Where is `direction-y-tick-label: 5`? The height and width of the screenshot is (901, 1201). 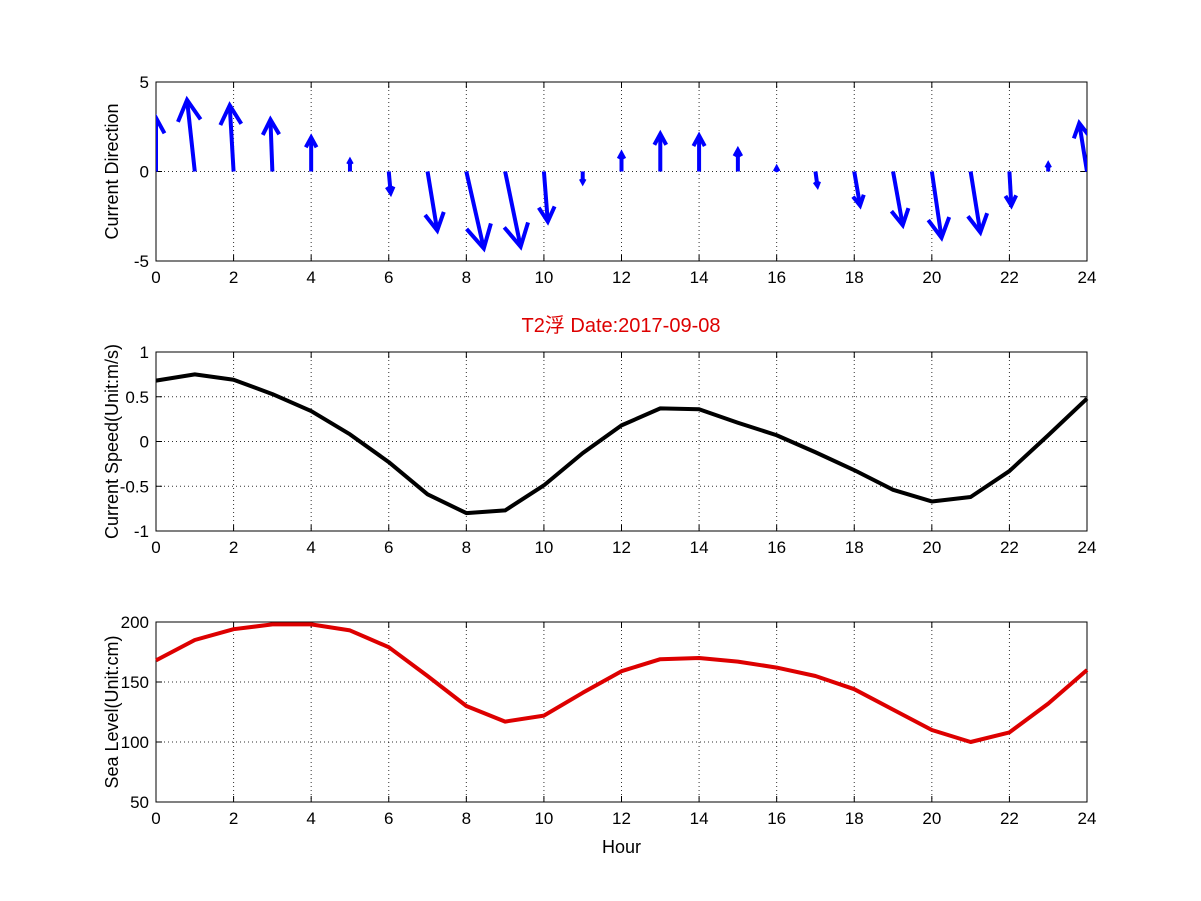
direction-y-tick-label: 5 is located at coordinates (144, 82).